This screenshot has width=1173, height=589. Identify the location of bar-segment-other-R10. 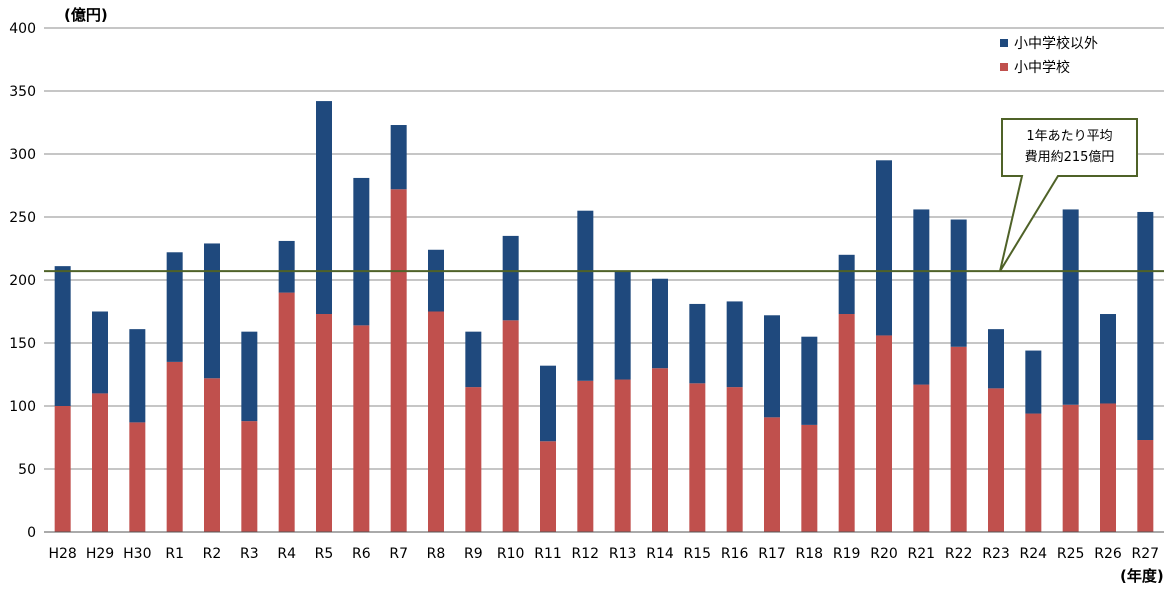
(510, 278).